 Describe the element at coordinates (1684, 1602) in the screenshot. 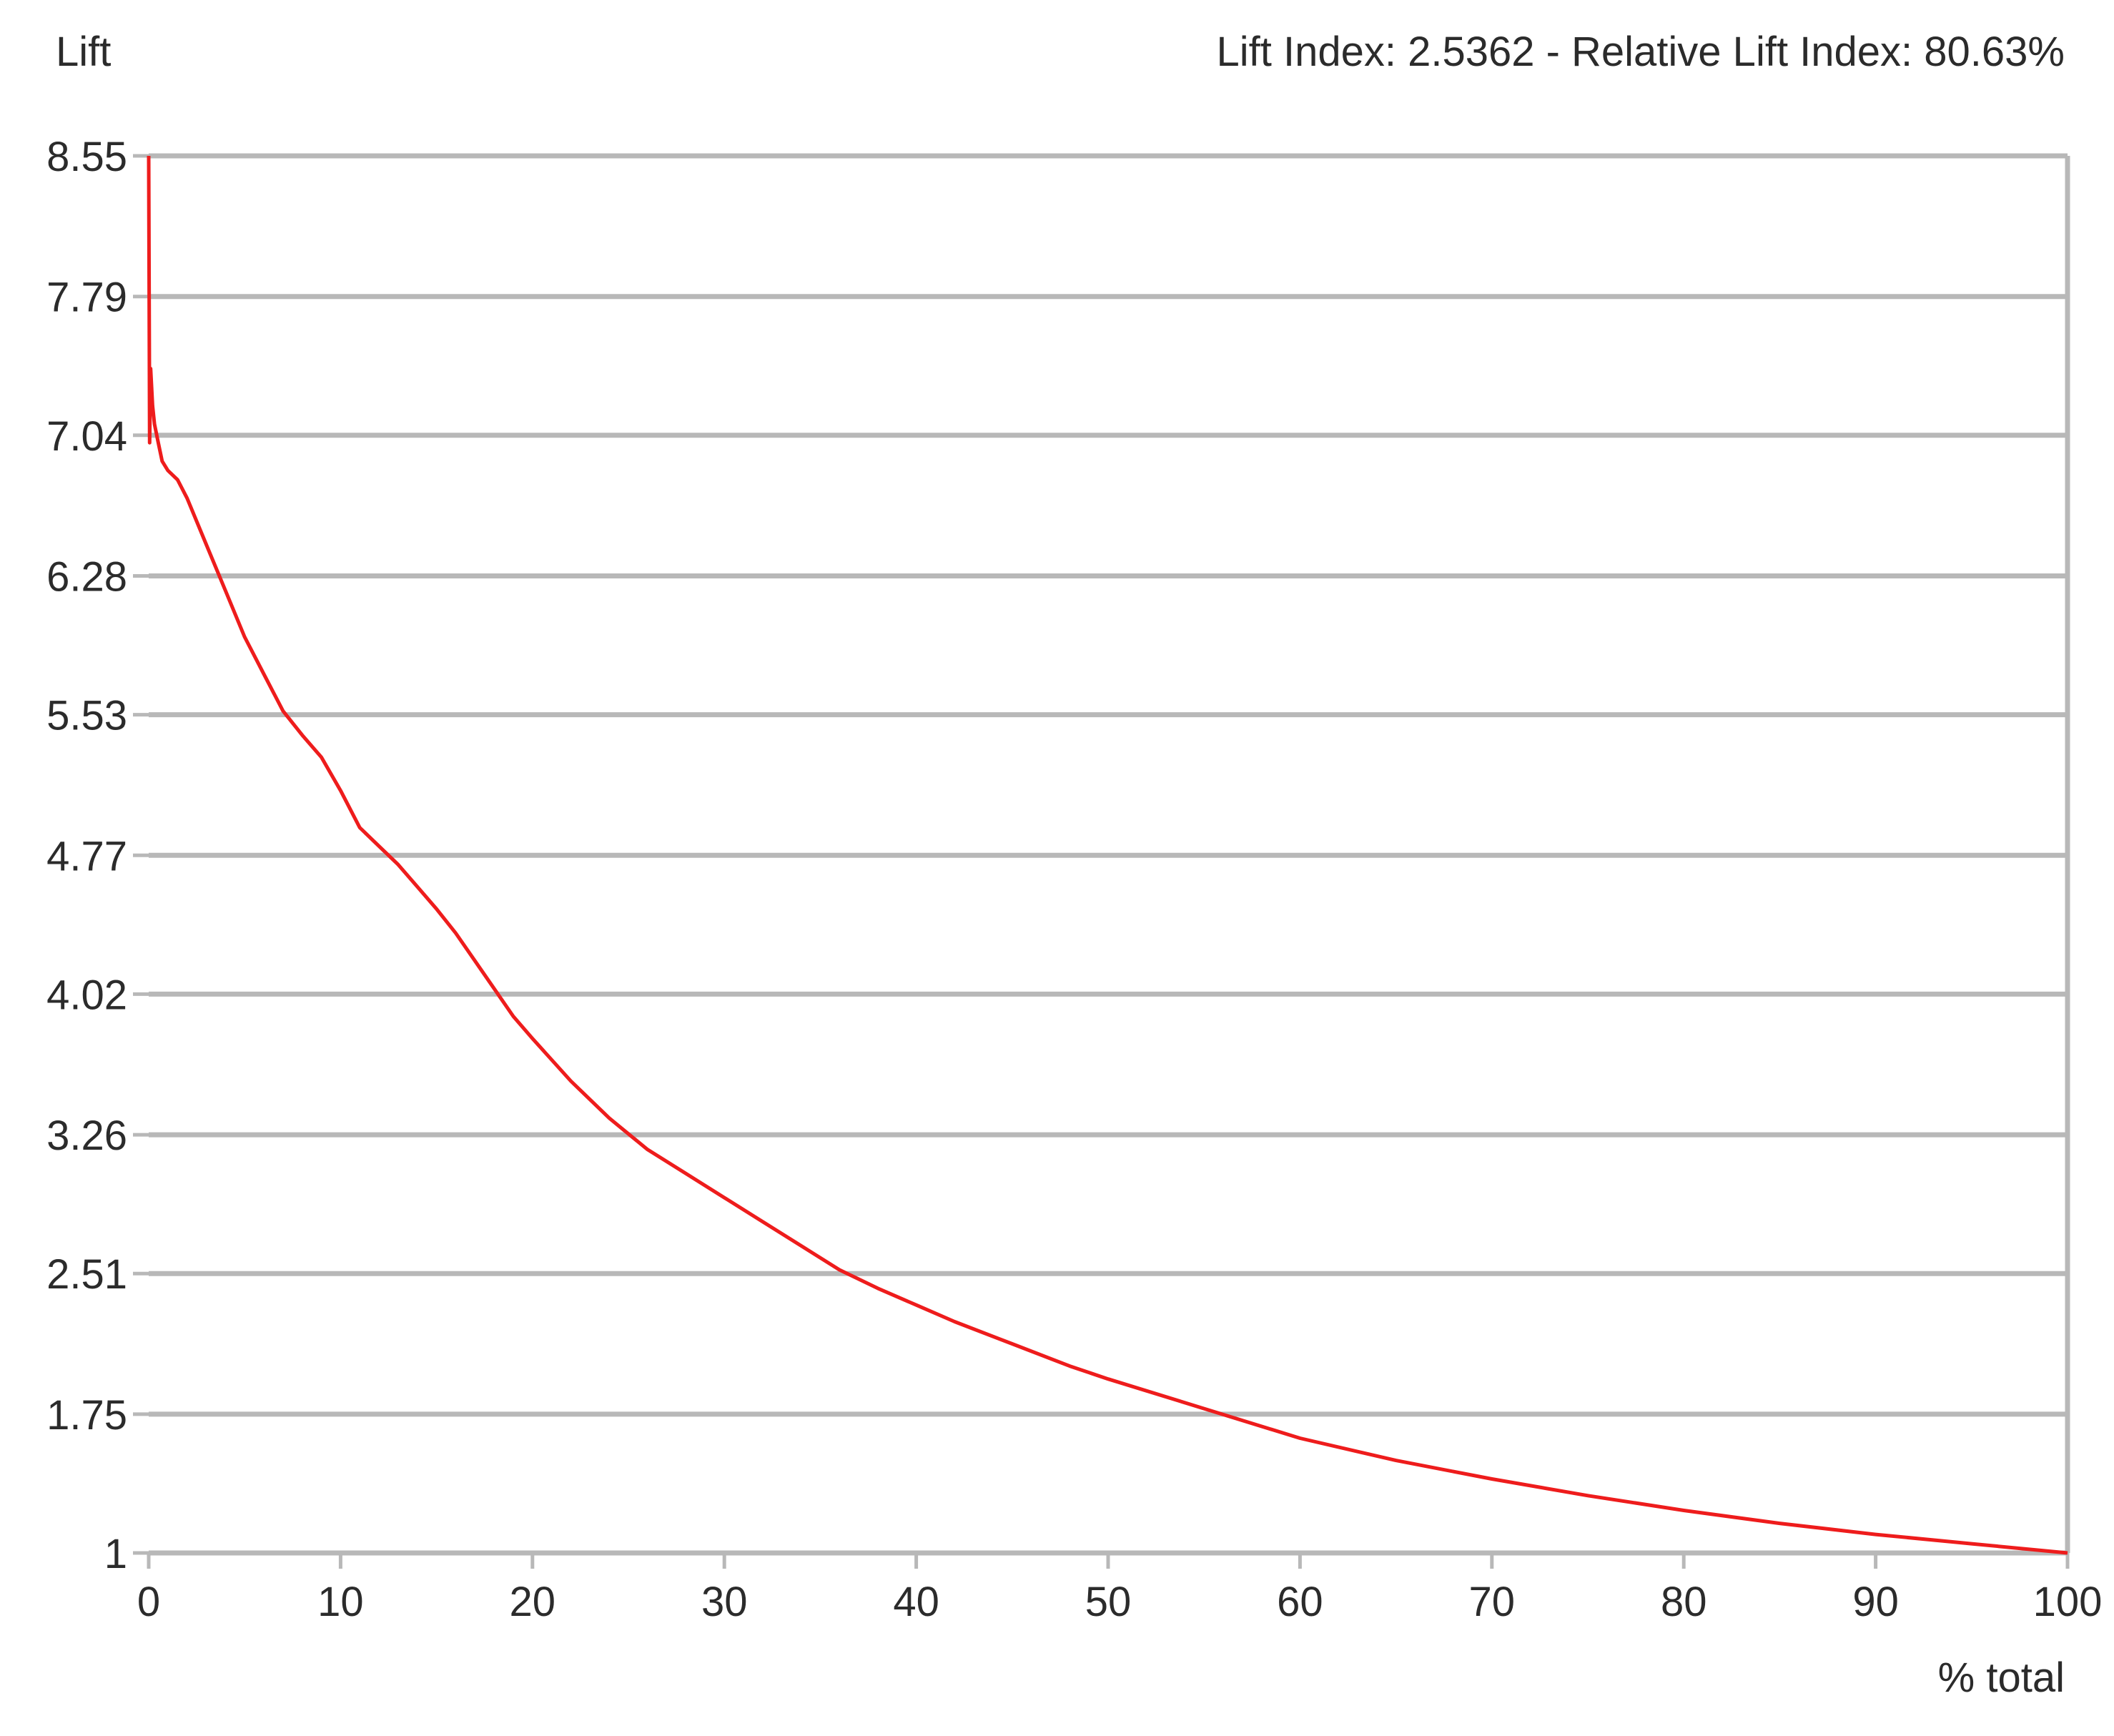

I see `x-tick-label: 80` at that location.